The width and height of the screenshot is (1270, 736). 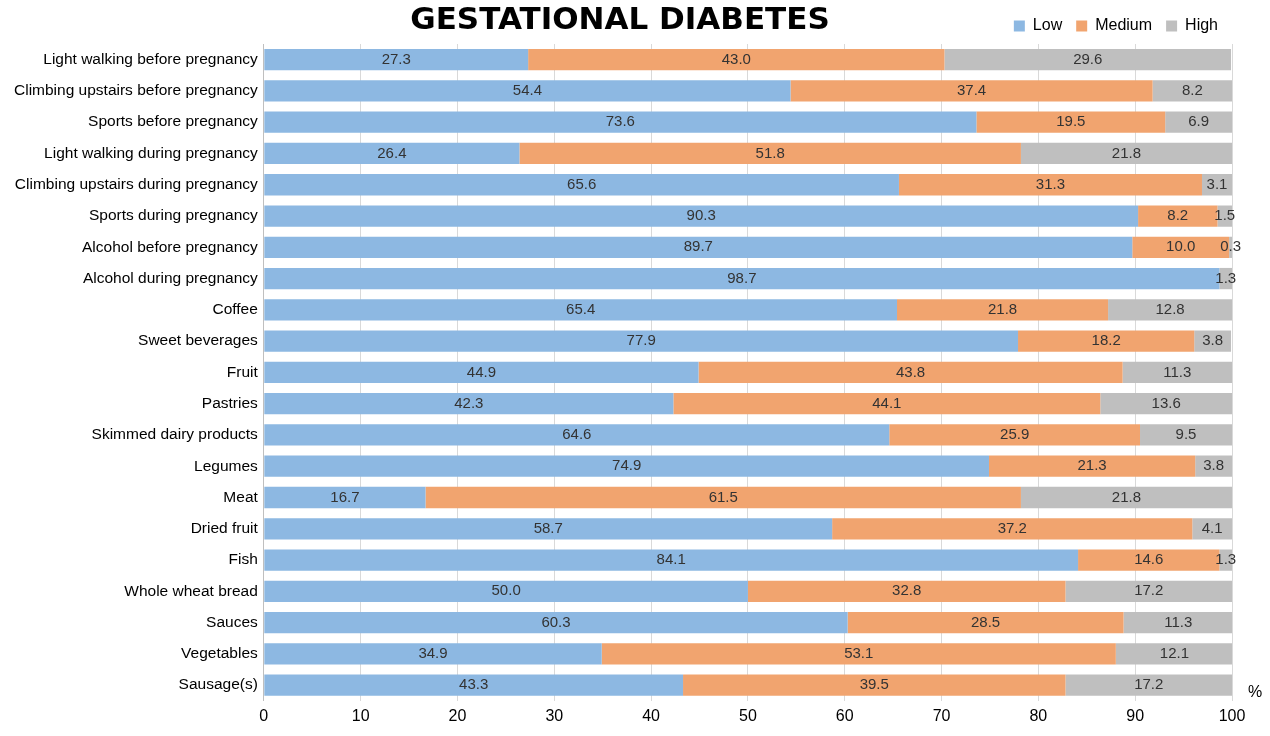 I want to click on data-label: 77.9, so click(x=641, y=340).